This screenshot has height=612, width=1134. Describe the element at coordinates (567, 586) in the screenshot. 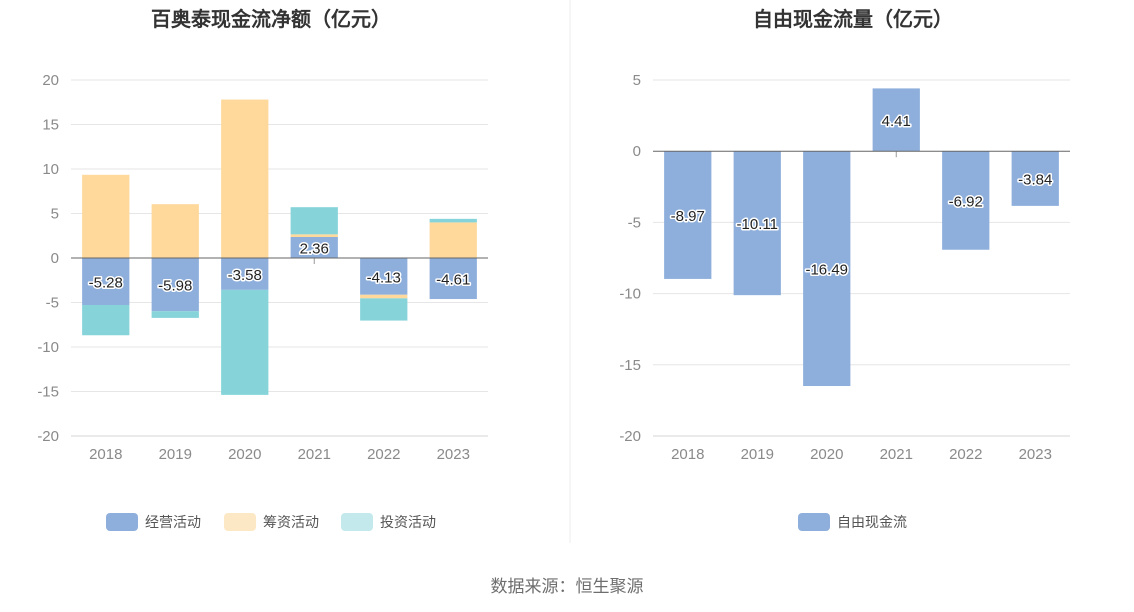

I see `data-source: 数据来源：恒生聚源` at that location.